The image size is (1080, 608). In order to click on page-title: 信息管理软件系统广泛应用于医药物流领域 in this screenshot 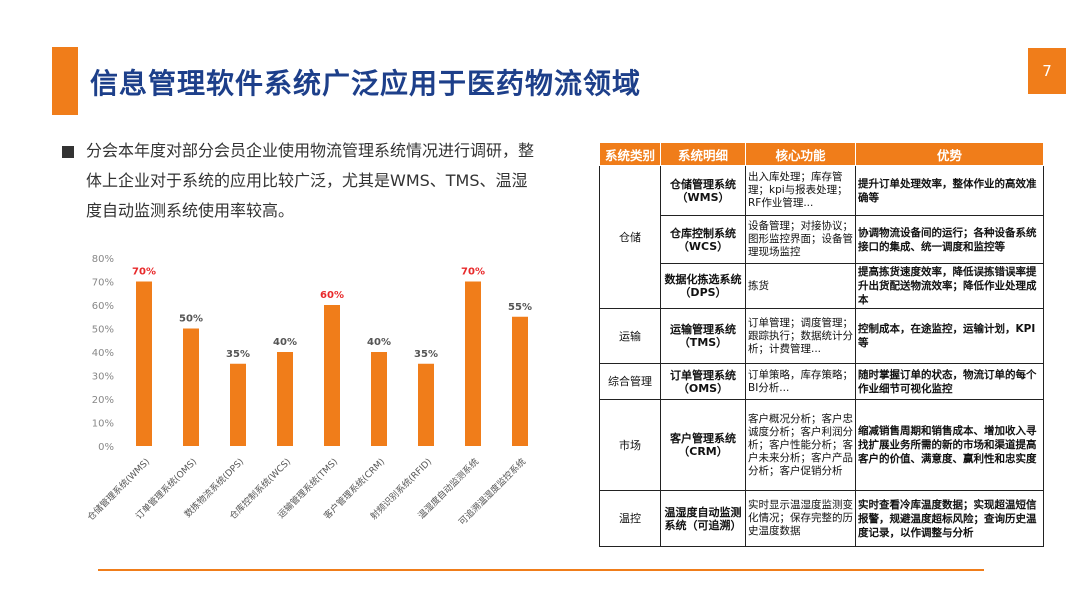, I will do `click(366, 83)`.